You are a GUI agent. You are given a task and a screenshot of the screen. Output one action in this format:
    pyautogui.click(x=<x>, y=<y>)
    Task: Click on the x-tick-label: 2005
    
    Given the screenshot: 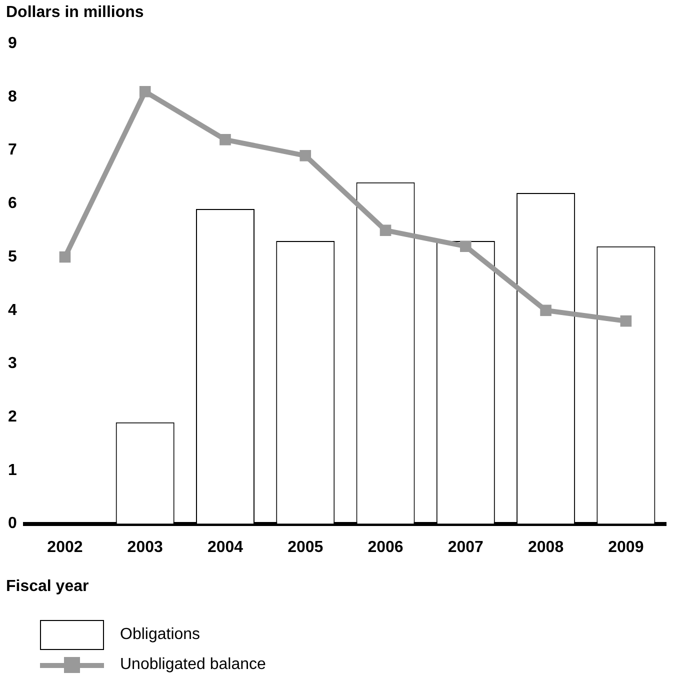 What is the action you would take?
    pyautogui.click(x=306, y=547)
    